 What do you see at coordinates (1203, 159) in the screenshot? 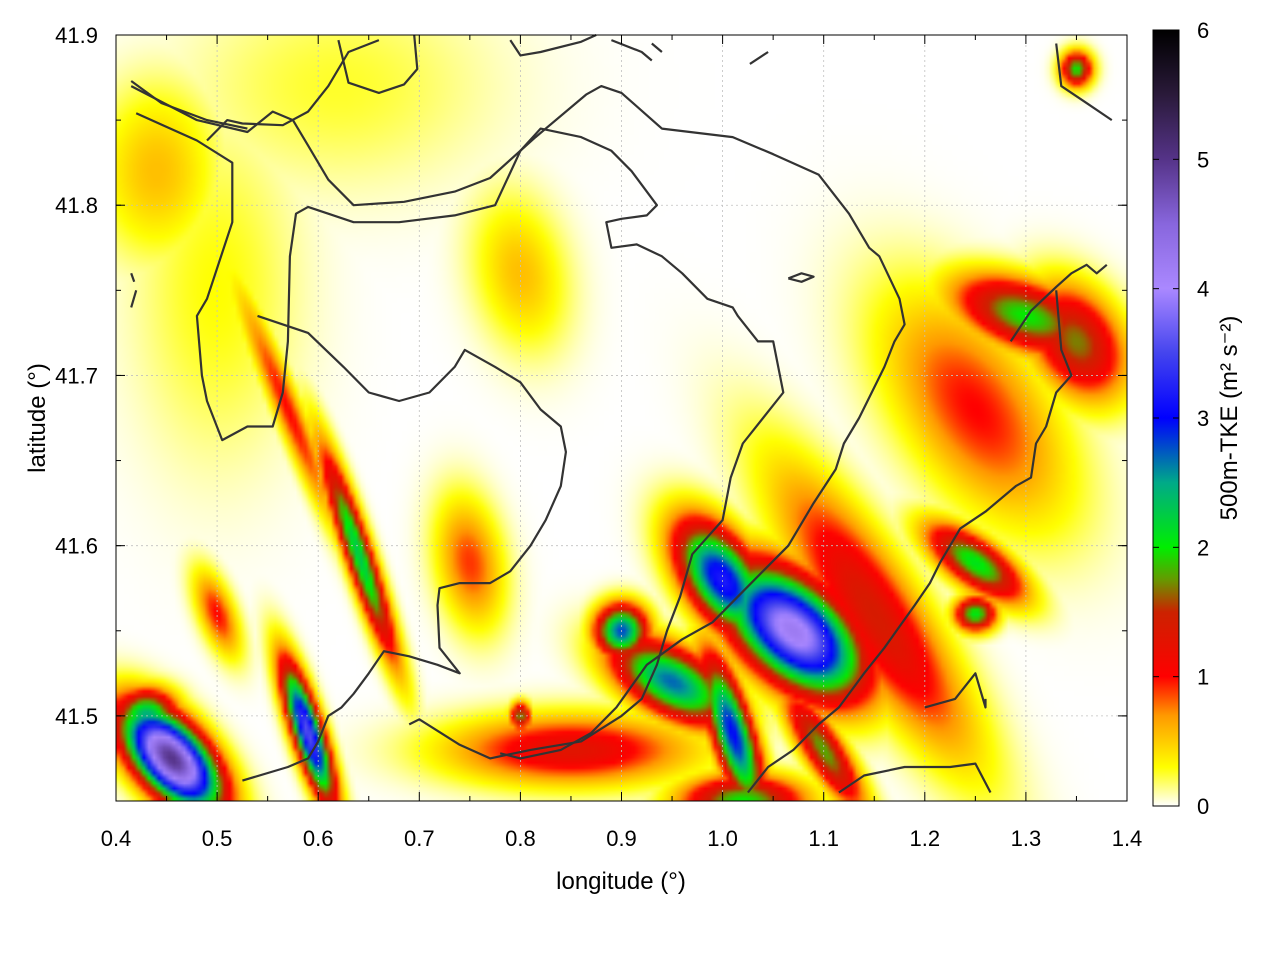
I see `colorbar-tick-label: 5` at bounding box center [1203, 159].